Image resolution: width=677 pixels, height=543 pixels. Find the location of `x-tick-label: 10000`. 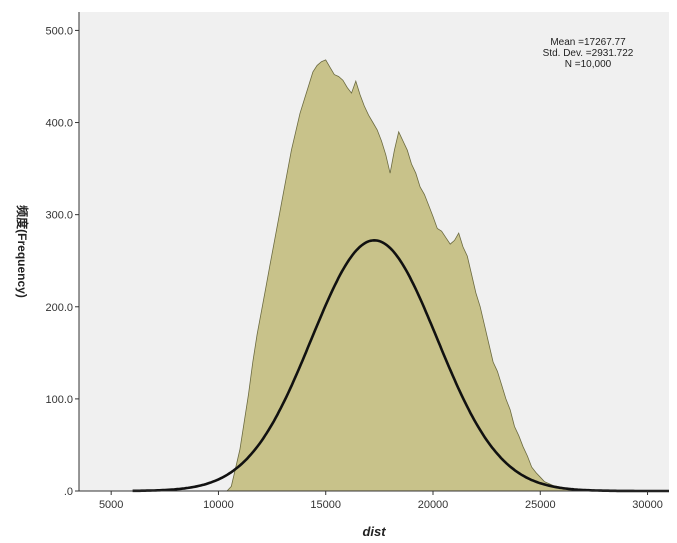

x-tick-label: 10000 is located at coordinates (218, 505).